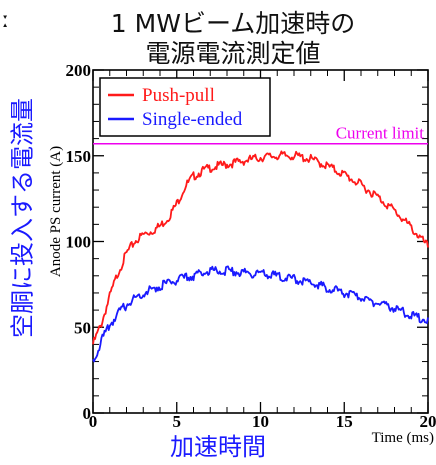 The width and height of the screenshot is (436, 465). I want to click on japanese-x-axis-label: 加速時間, so click(218, 447).